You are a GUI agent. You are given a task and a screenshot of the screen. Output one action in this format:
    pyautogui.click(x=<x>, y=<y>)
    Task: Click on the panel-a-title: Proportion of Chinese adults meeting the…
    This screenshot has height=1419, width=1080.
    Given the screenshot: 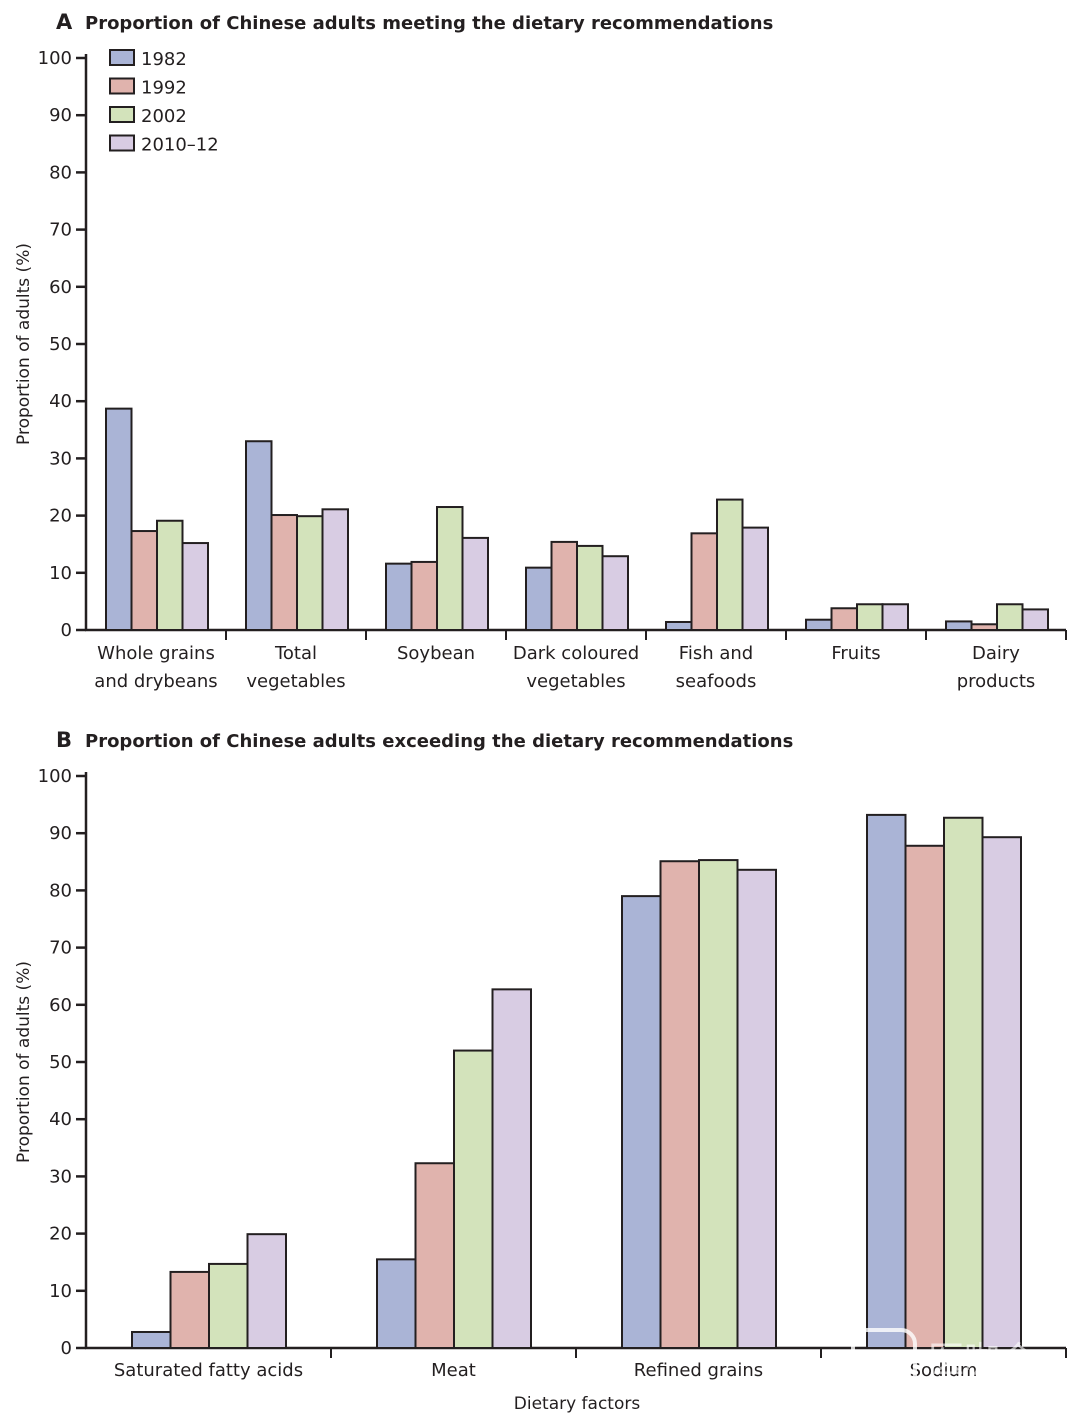 What is the action you would take?
    pyautogui.click(x=429, y=23)
    